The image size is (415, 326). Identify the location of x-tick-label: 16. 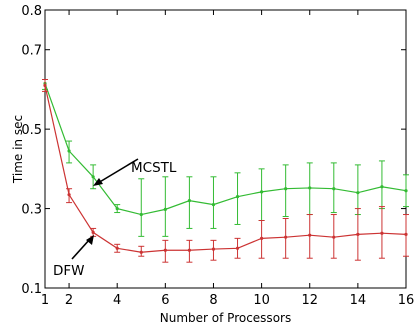
(406, 300).